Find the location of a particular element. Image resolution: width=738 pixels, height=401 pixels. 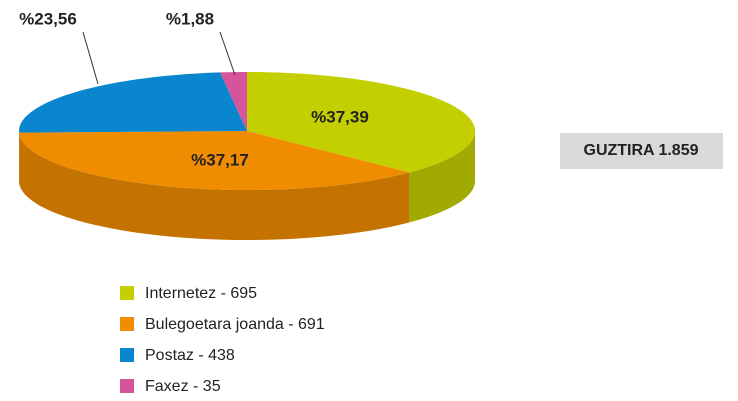

legend-label: Postaz - 438 is located at coordinates (190, 355).